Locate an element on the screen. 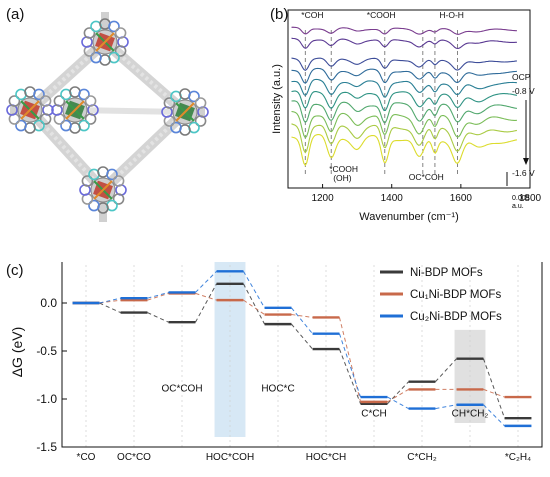 This screenshot has width=550, height=477. label-08v: -0.8 V is located at coordinates (523, 91).